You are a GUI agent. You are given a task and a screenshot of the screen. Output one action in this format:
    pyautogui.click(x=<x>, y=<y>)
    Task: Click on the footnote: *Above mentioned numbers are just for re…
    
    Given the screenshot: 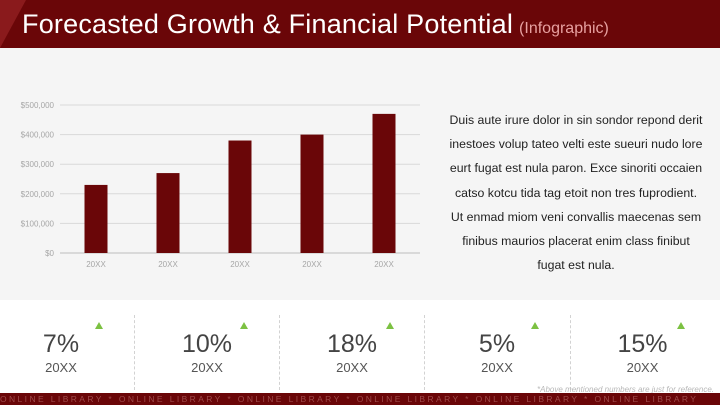 What is the action you would take?
    pyautogui.click(x=625, y=389)
    